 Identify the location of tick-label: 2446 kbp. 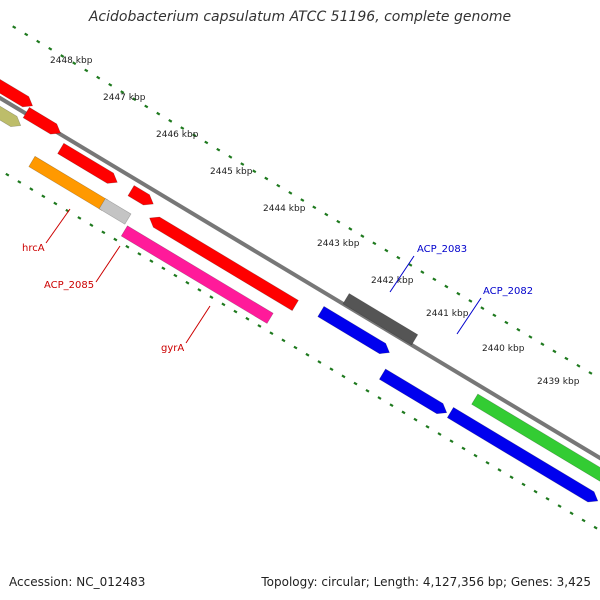
(177, 135).